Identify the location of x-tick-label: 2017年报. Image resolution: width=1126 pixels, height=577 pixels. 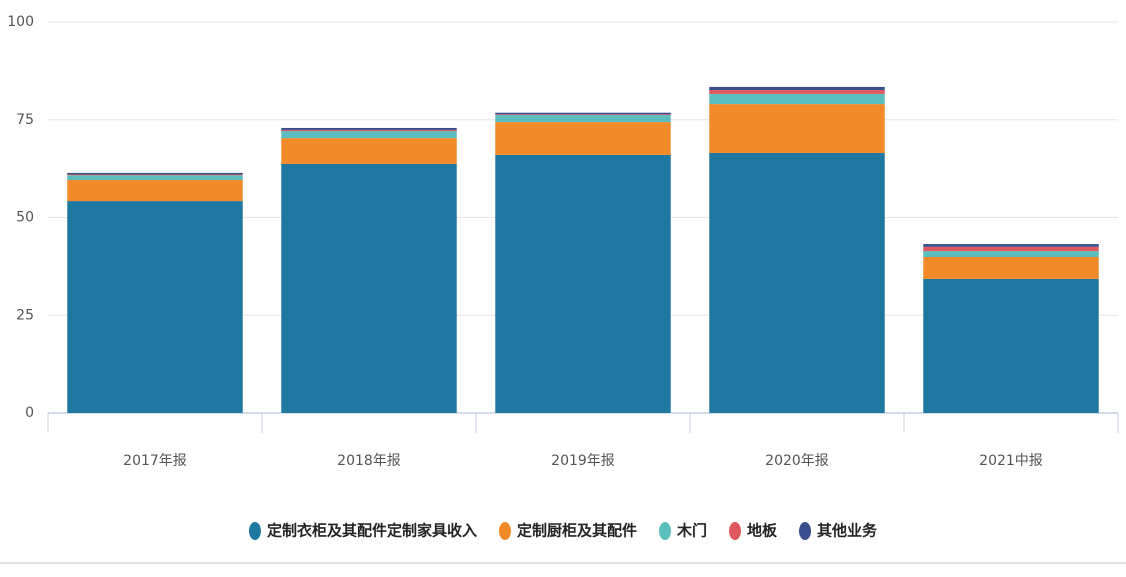
(155, 461).